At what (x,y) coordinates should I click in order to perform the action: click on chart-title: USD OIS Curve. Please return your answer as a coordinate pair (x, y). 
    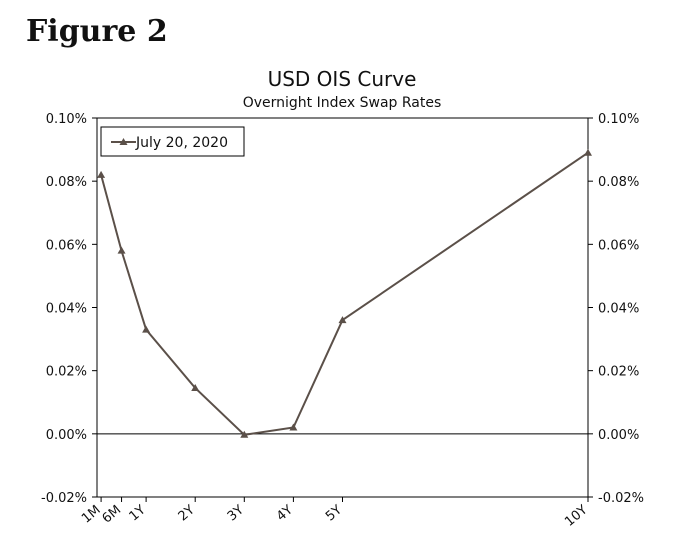
    Looking at the image, I should click on (342, 79).